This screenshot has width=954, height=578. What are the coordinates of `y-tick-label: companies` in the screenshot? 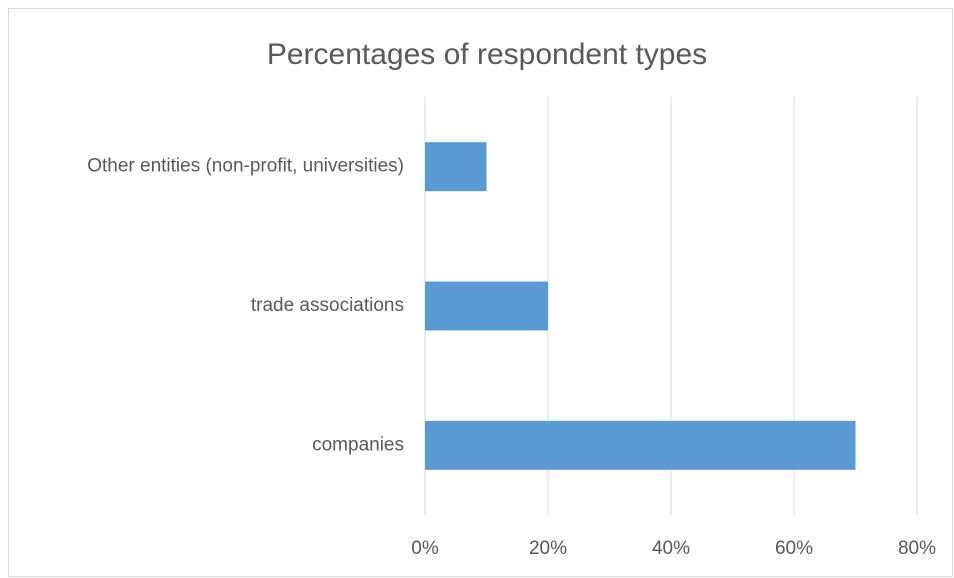 It's located at (358, 444).